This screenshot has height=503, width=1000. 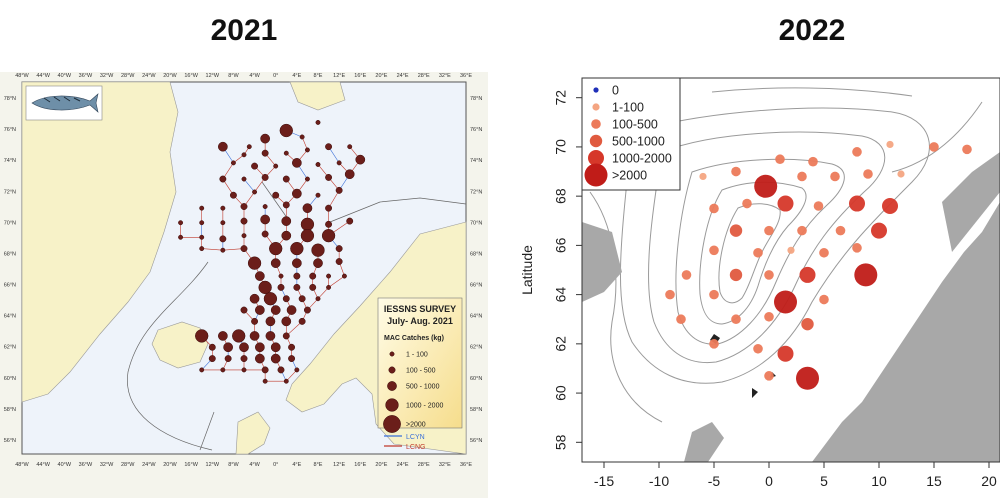 What do you see at coordinates (10, 254) in the screenshot?
I see `y-tick-label: 68°N` at bounding box center [10, 254].